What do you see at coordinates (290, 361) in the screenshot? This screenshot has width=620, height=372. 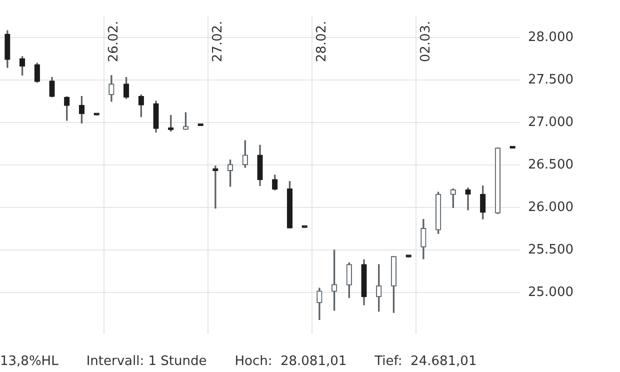 I see `text: Hoch: 28.081,01` at bounding box center [290, 361].